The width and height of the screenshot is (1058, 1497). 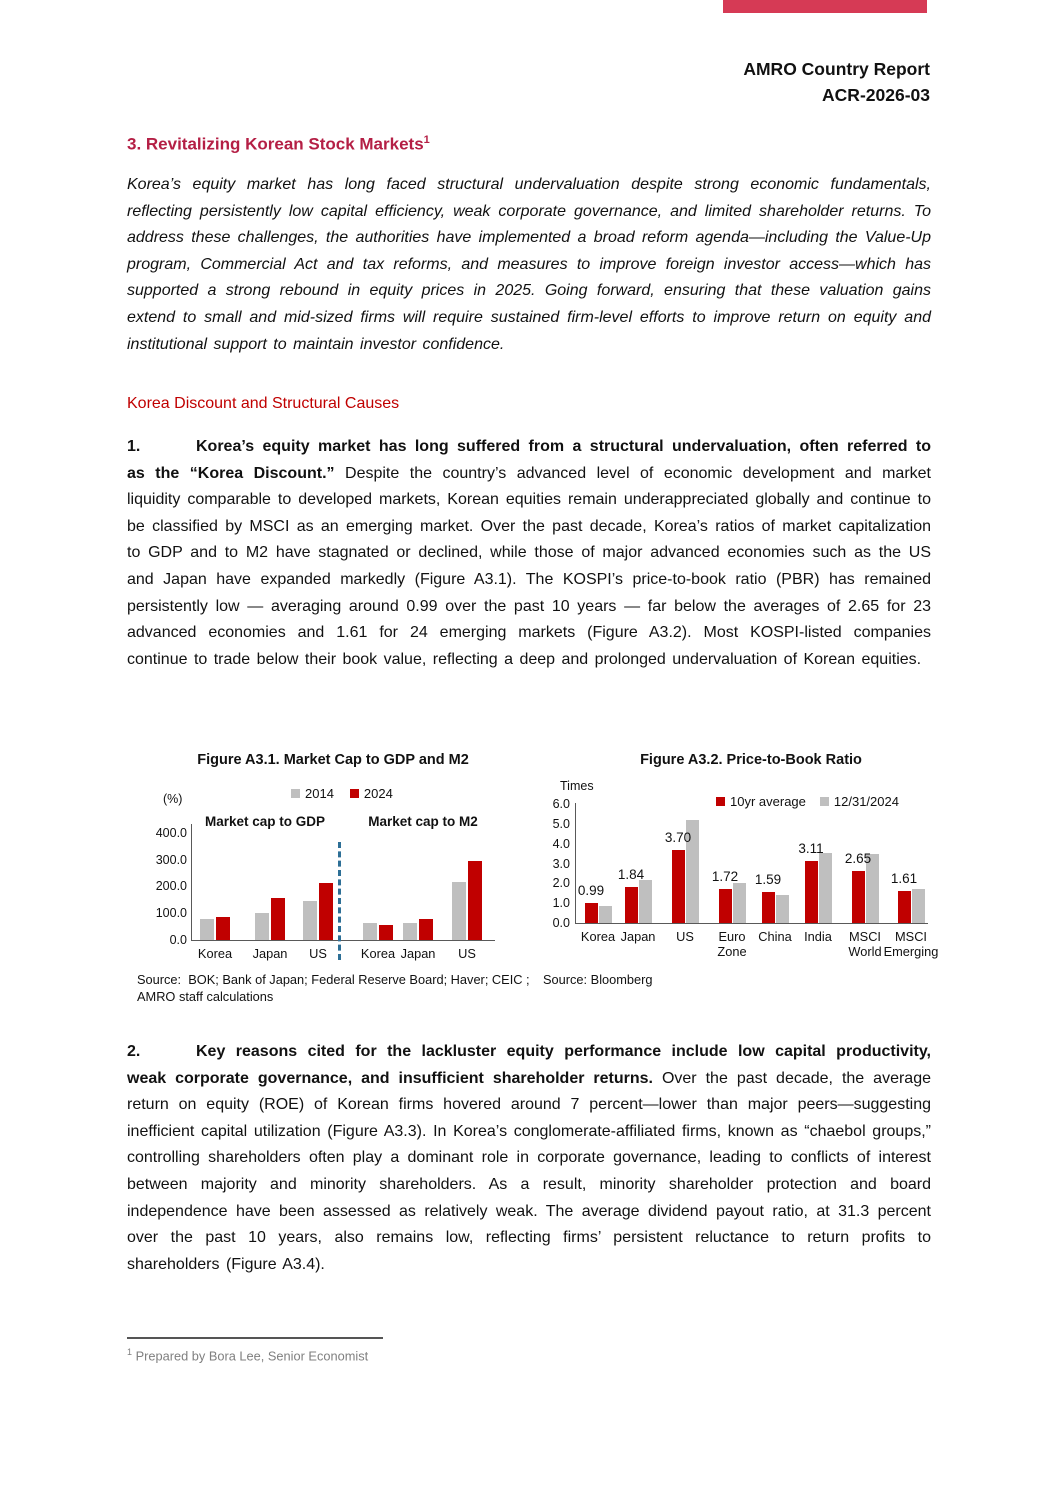 What do you see at coordinates (775, 936) in the screenshot?
I see `x-label-china: China` at bounding box center [775, 936].